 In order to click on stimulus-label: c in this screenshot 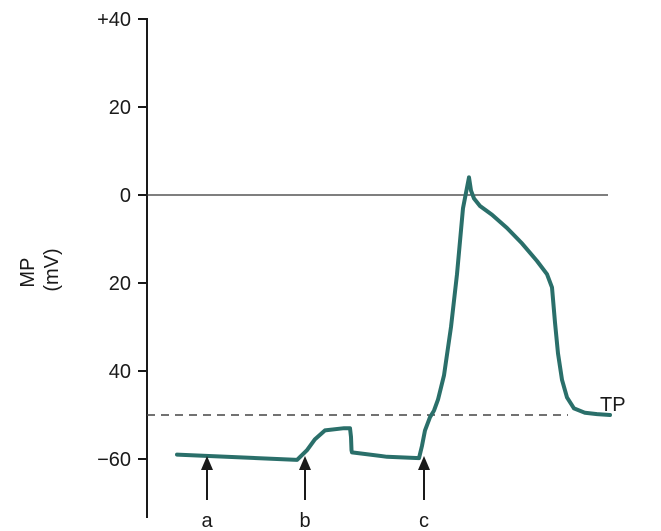, I will do `click(424, 520)`.